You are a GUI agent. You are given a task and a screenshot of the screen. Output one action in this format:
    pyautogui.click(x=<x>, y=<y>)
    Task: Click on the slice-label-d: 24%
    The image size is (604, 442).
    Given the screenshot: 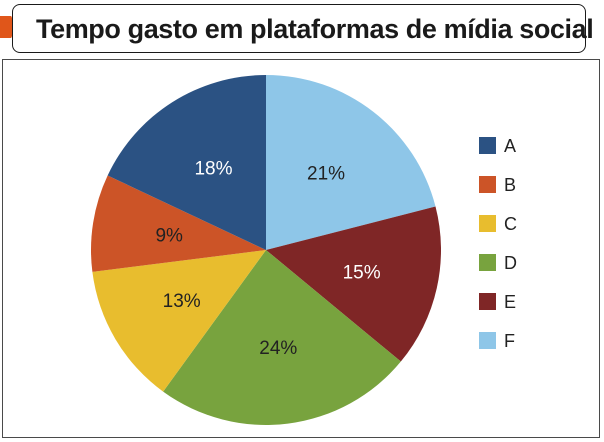 What is the action you would take?
    pyautogui.click(x=278, y=348)
    